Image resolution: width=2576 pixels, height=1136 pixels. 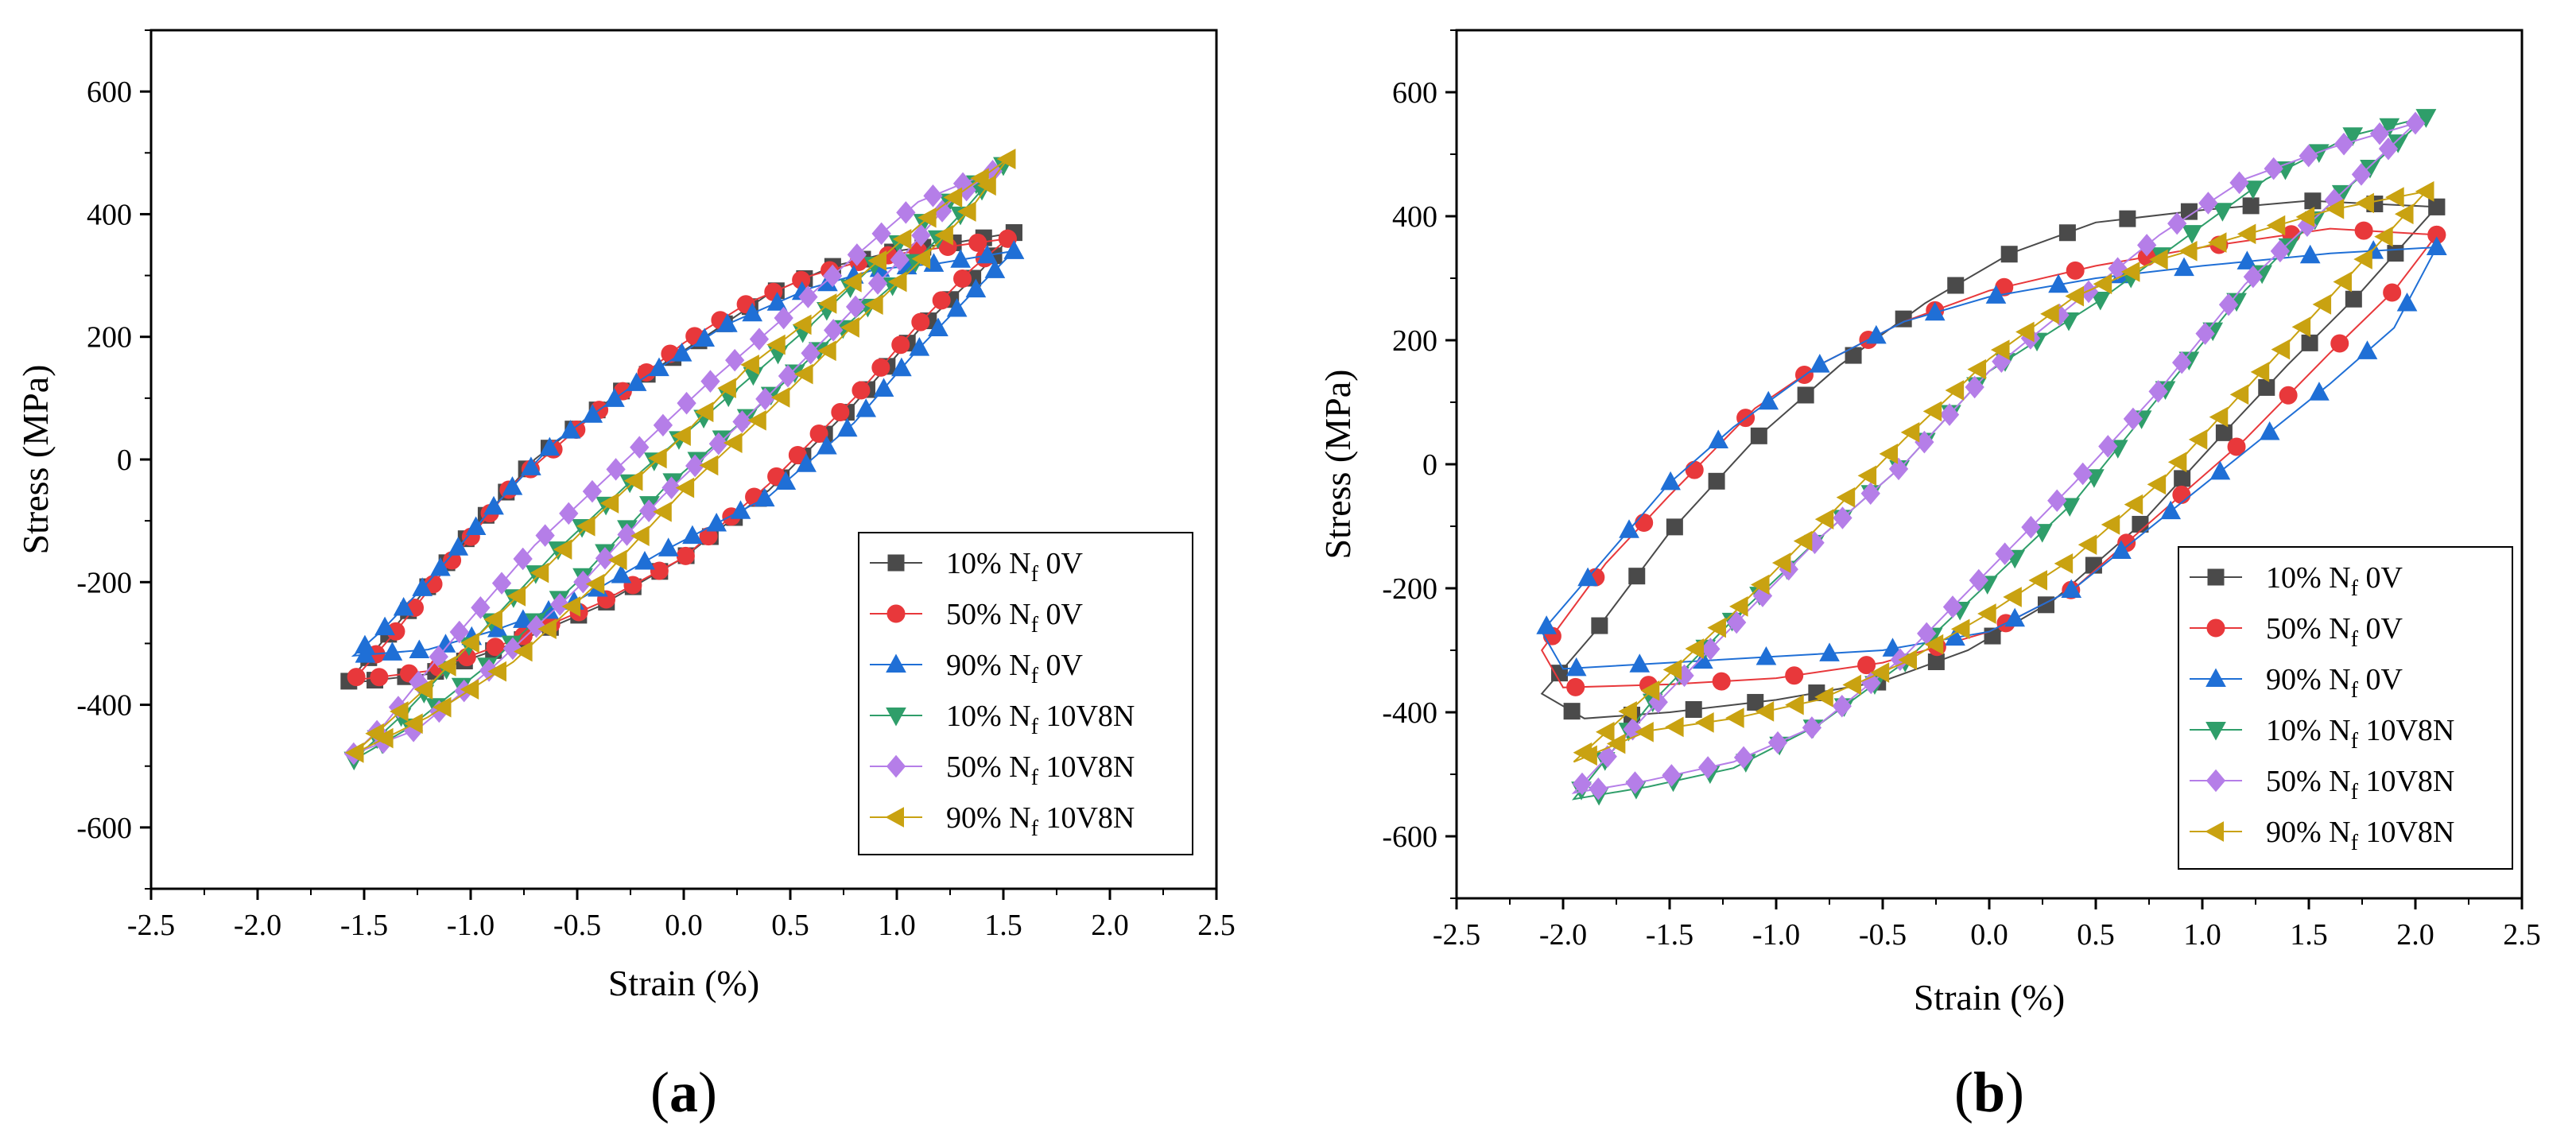 What do you see at coordinates (35, 460) in the screenshot?
I see `panel-a-y-axis-title: Stress (MPa)` at bounding box center [35, 460].